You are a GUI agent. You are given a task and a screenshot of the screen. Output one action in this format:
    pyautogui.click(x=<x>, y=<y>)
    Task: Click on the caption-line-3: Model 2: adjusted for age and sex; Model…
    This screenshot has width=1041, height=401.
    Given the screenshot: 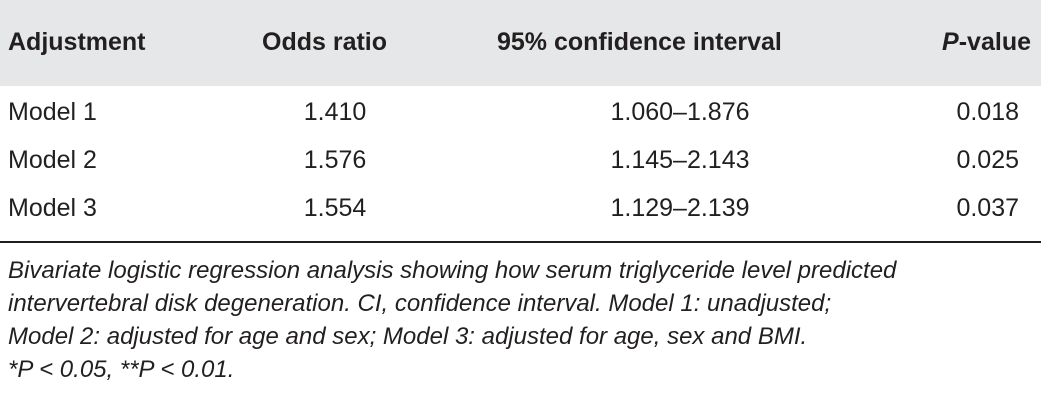 What is the action you would take?
    pyautogui.click(x=408, y=336)
    